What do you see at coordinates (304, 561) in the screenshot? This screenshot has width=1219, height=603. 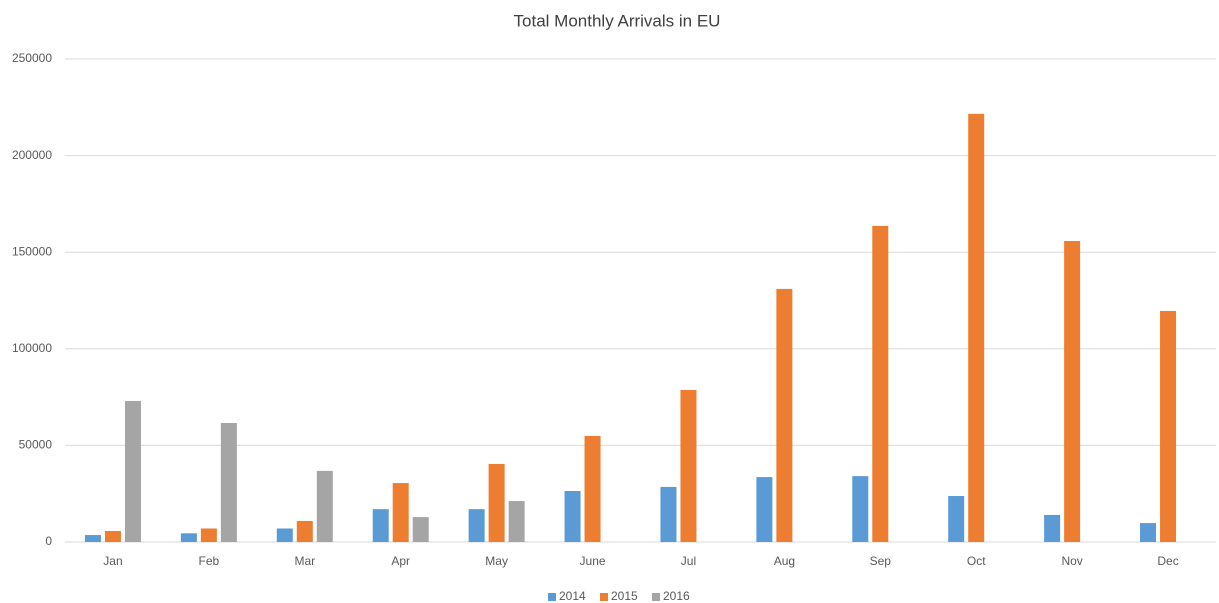 I see `x-tick-label: Mar` at bounding box center [304, 561].